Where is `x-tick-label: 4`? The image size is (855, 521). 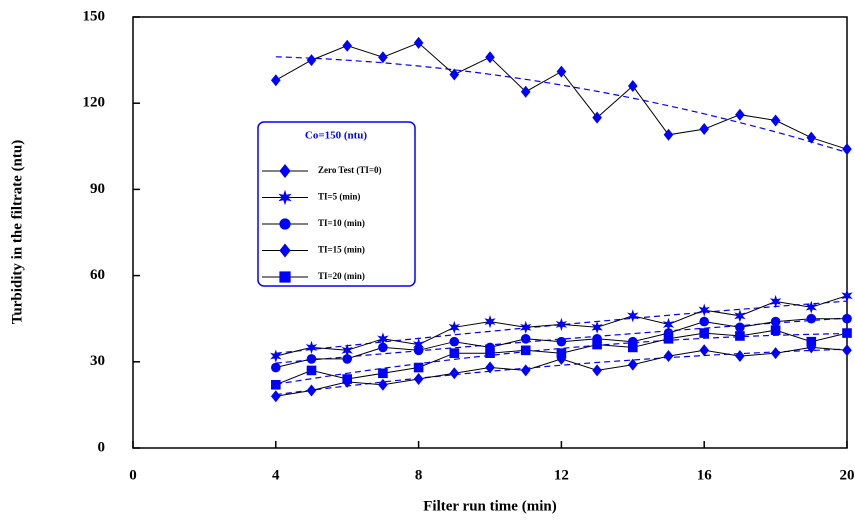 x-tick-label: 4 is located at coordinates (276, 475).